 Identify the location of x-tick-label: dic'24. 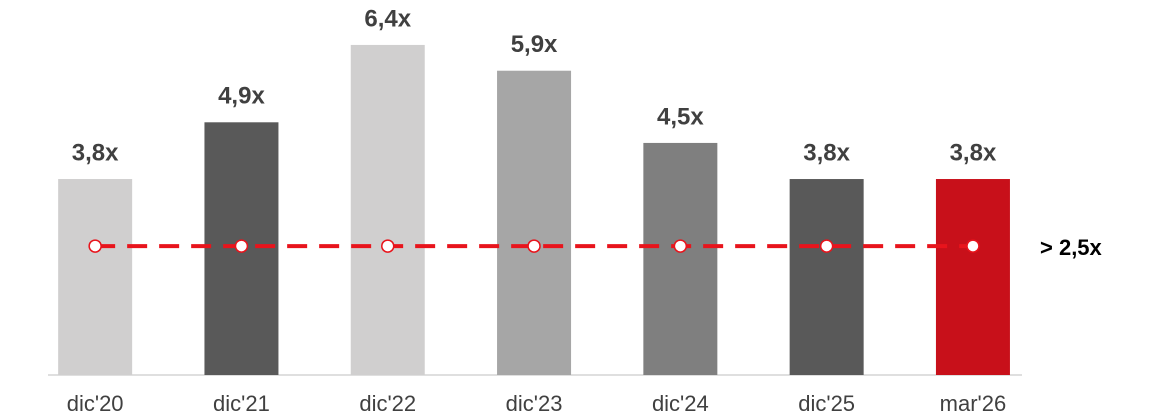
(680, 403).